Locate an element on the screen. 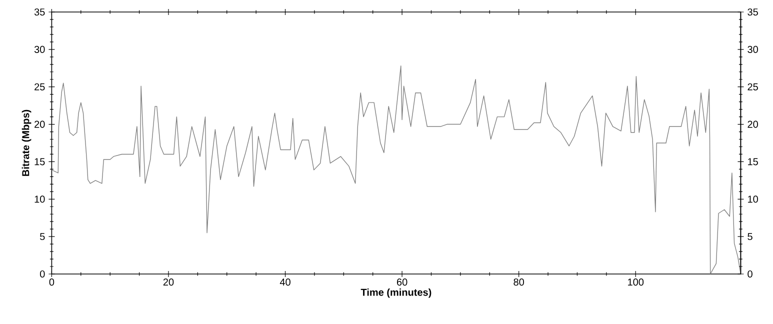 Image resolution: width=773 pixels, height=324 pixels. y2-tick-label: 35 is located at coordinates (753, 12).